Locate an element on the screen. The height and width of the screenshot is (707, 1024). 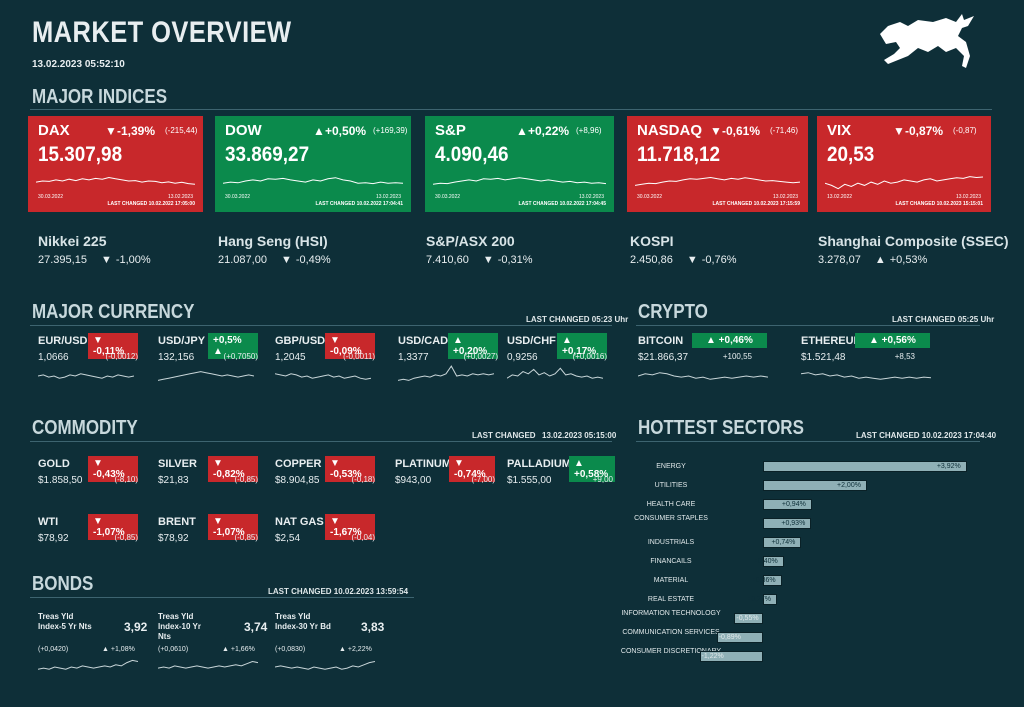
currency-eur-usd: EUR/USD ▼ -0,11% 1,0666 (-0,0012) is located at coordinates (88, 364).